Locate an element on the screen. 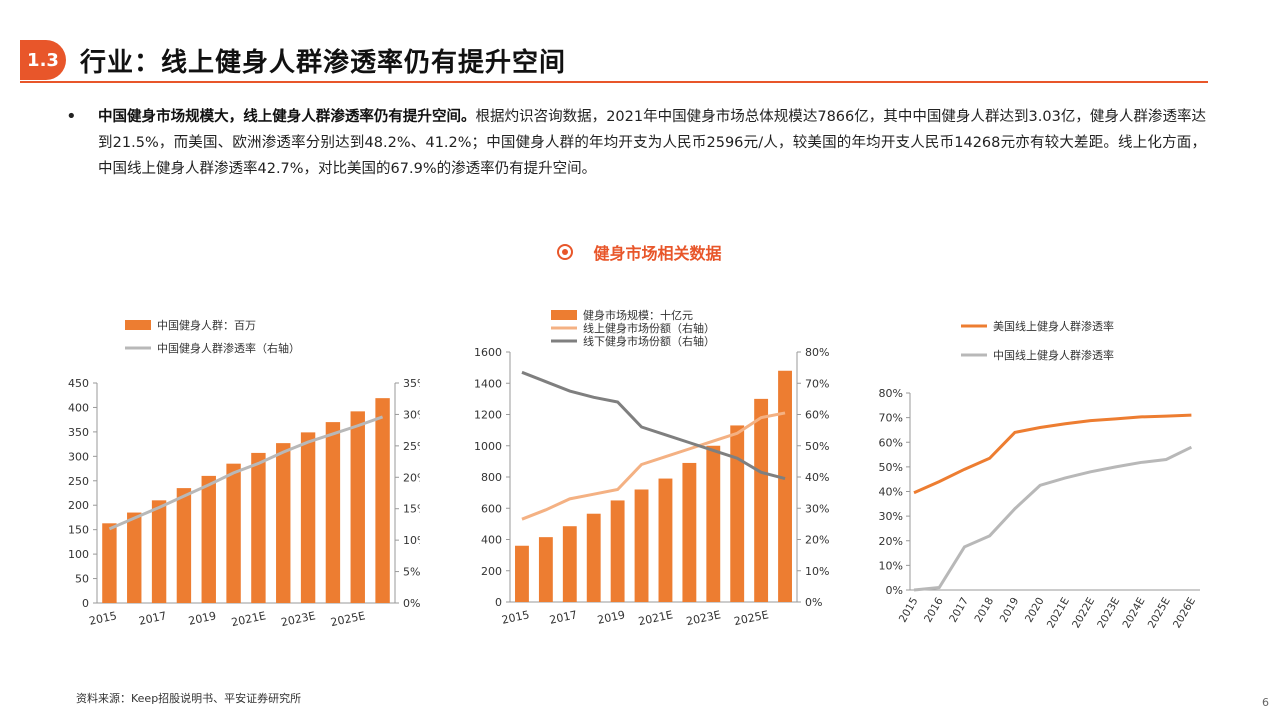  c1-left-tick-label: 300 is located at coordinates (78, 456).